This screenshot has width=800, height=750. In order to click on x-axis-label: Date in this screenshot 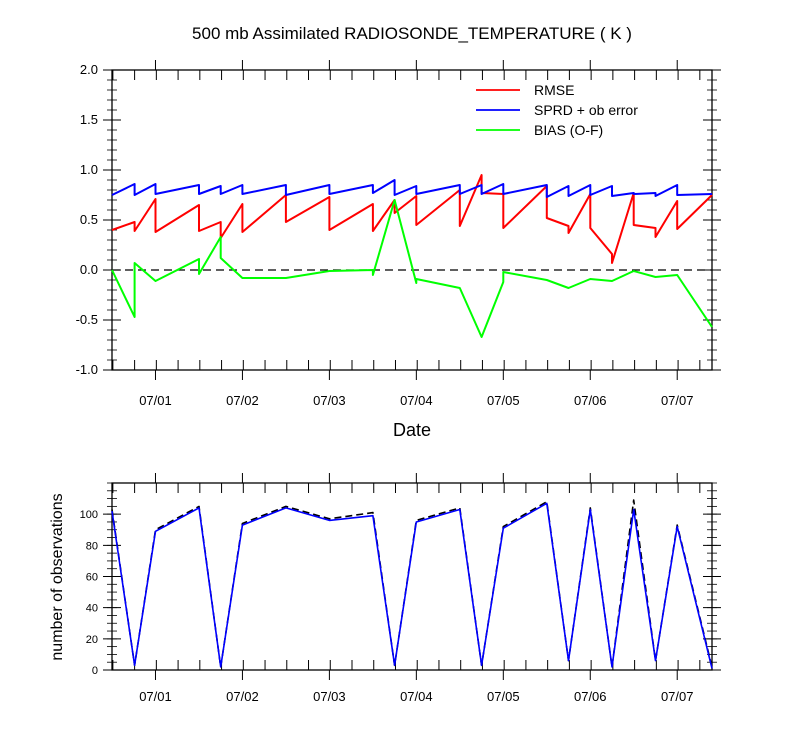, I will do `click(412, 430)`.